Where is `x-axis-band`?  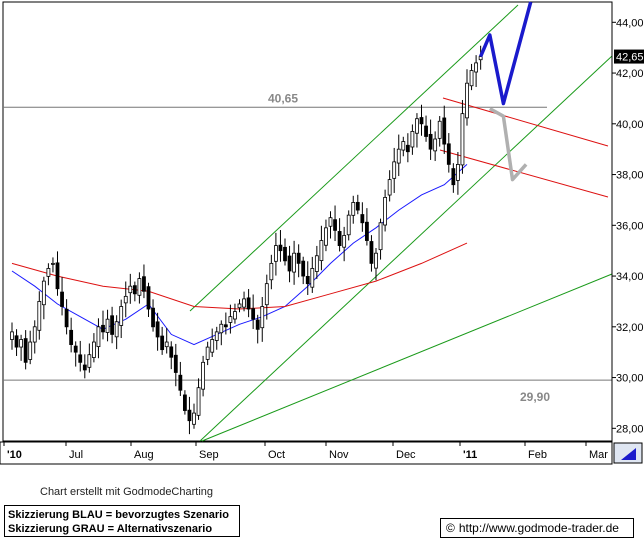 x-axis-band is located at coordinates (306, 453).